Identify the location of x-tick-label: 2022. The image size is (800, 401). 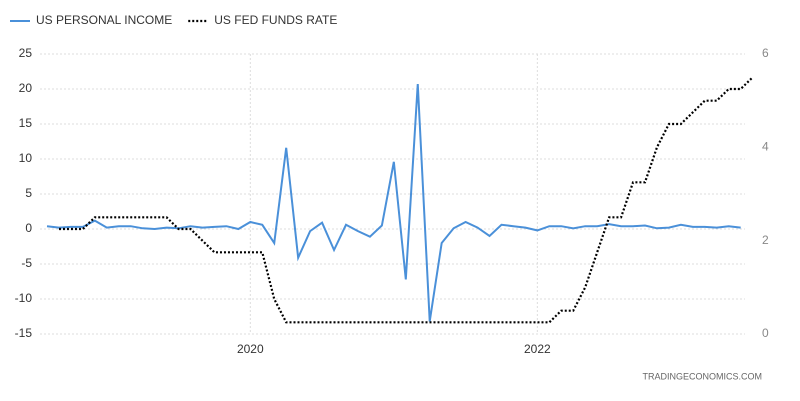
(537, 349).